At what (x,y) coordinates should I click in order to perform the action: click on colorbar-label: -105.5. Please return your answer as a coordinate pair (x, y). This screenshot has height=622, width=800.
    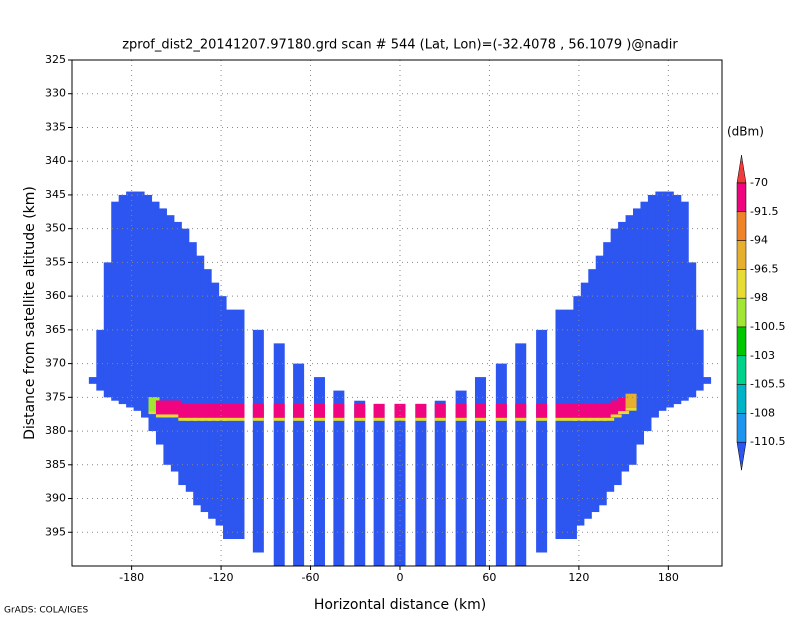
    Looking at the image, I should click on (767, 384).